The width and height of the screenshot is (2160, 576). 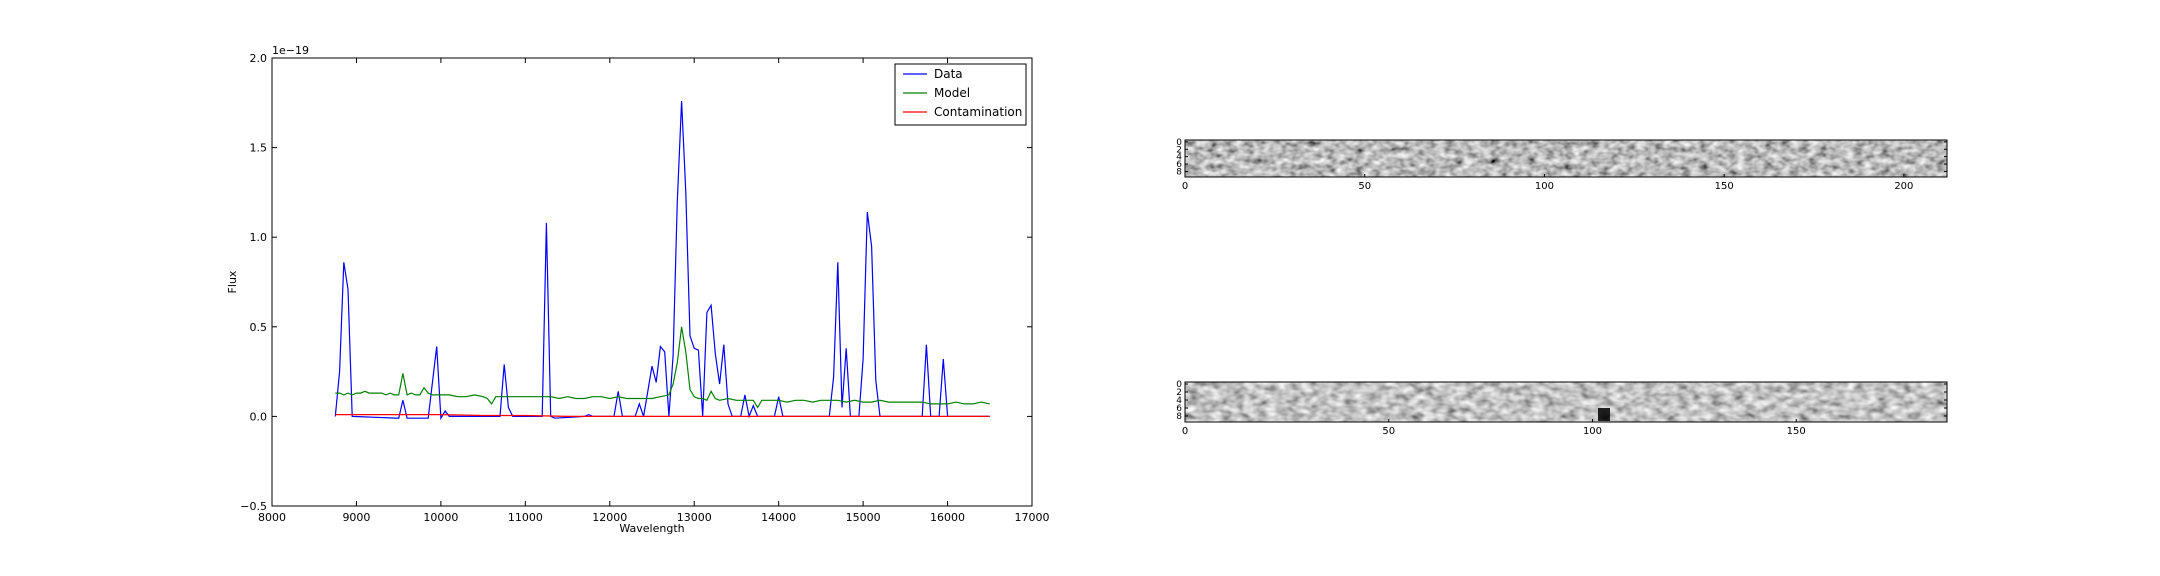 I want to click on image-bottom-x-axis: 0 50 100 150, so click(x=1494, y=428).